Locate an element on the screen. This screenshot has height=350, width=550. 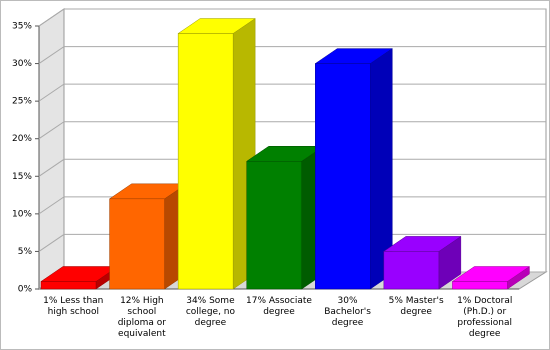
x-tick-label: 17% Associate degree is located at coordinates (279, 306).